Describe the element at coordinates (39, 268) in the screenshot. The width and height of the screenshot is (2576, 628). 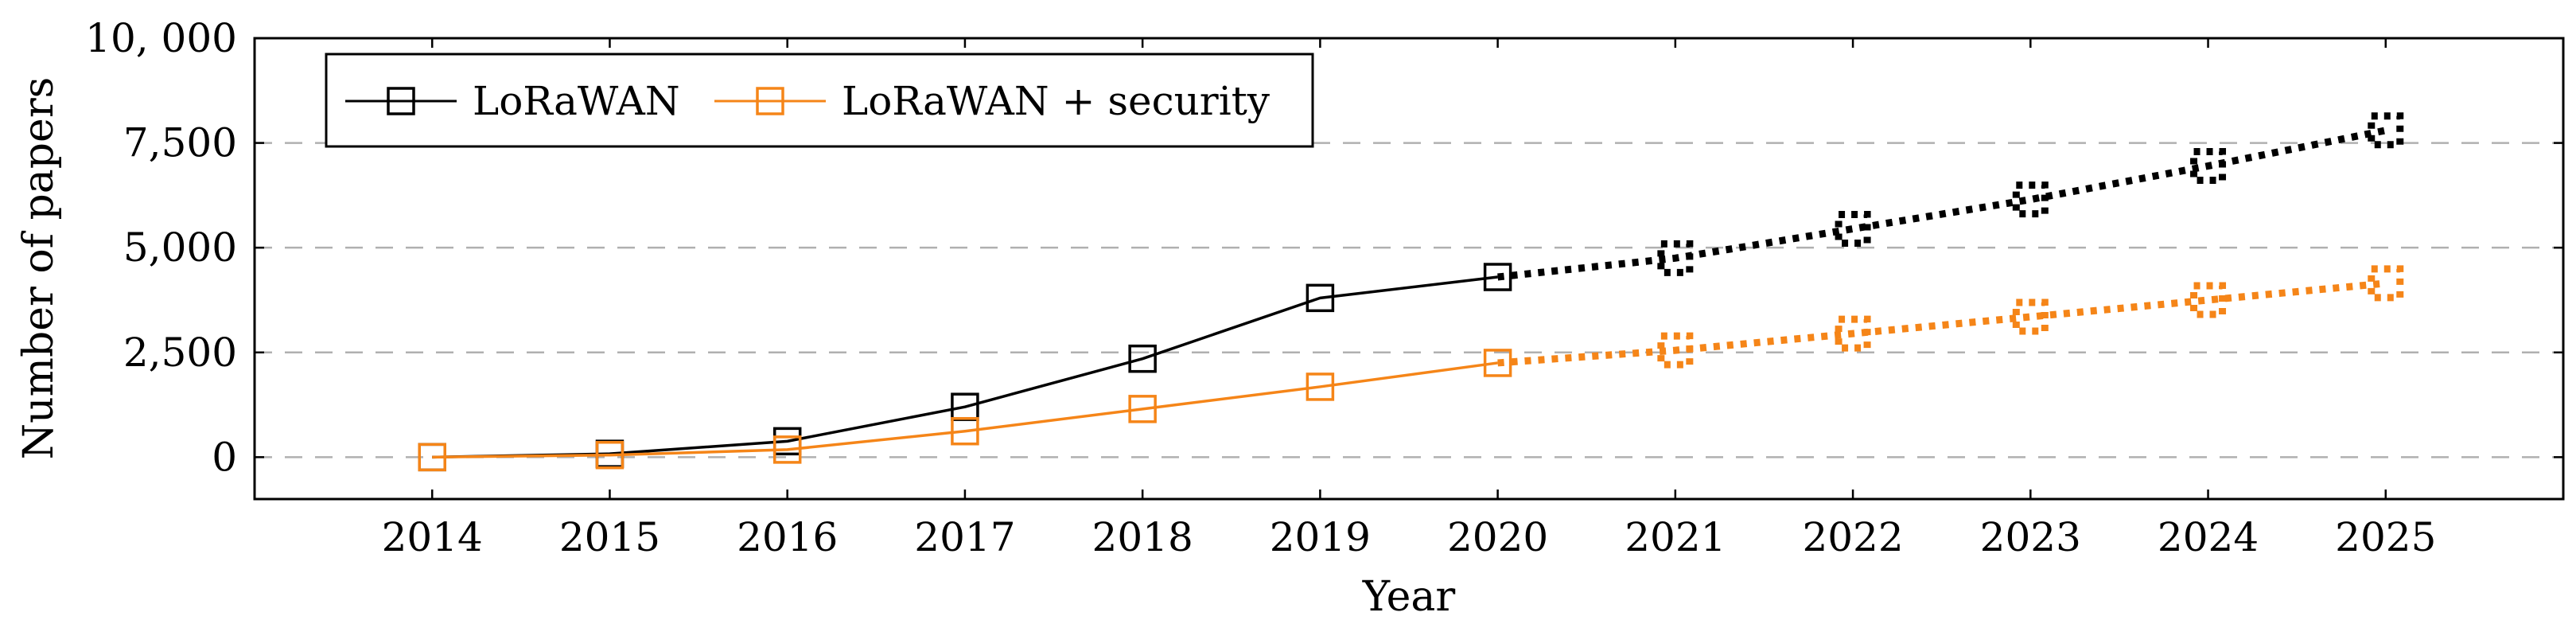
I see `y-axis-label: Number of papers` at that location.